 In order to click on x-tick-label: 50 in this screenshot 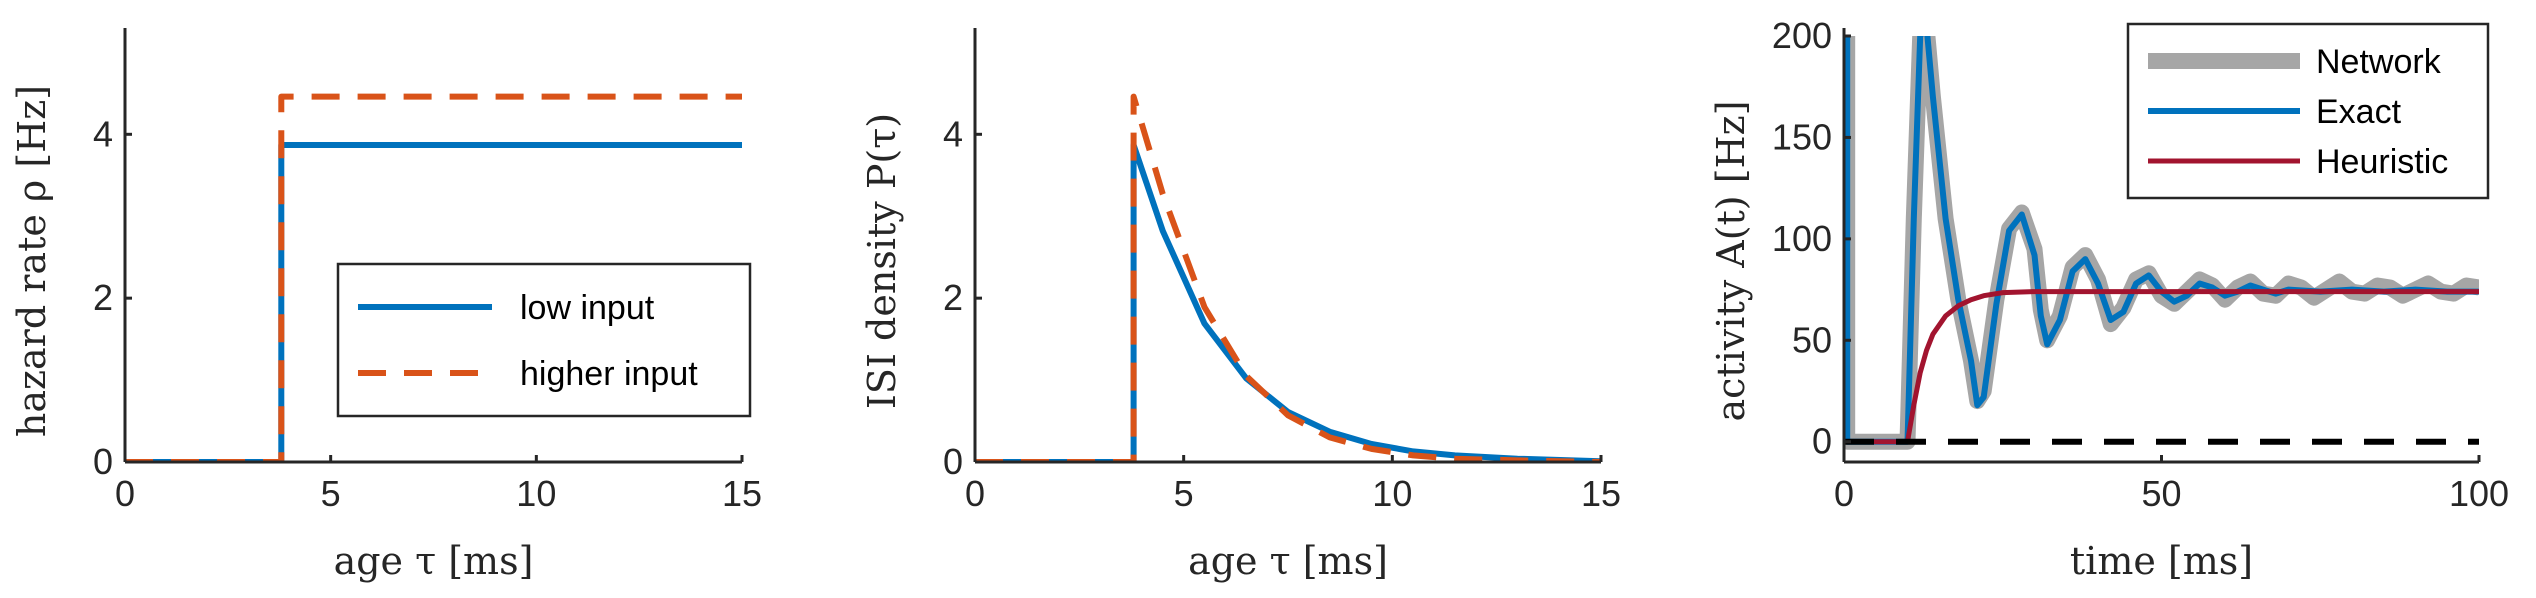, I will do `click(2161, 493)`.